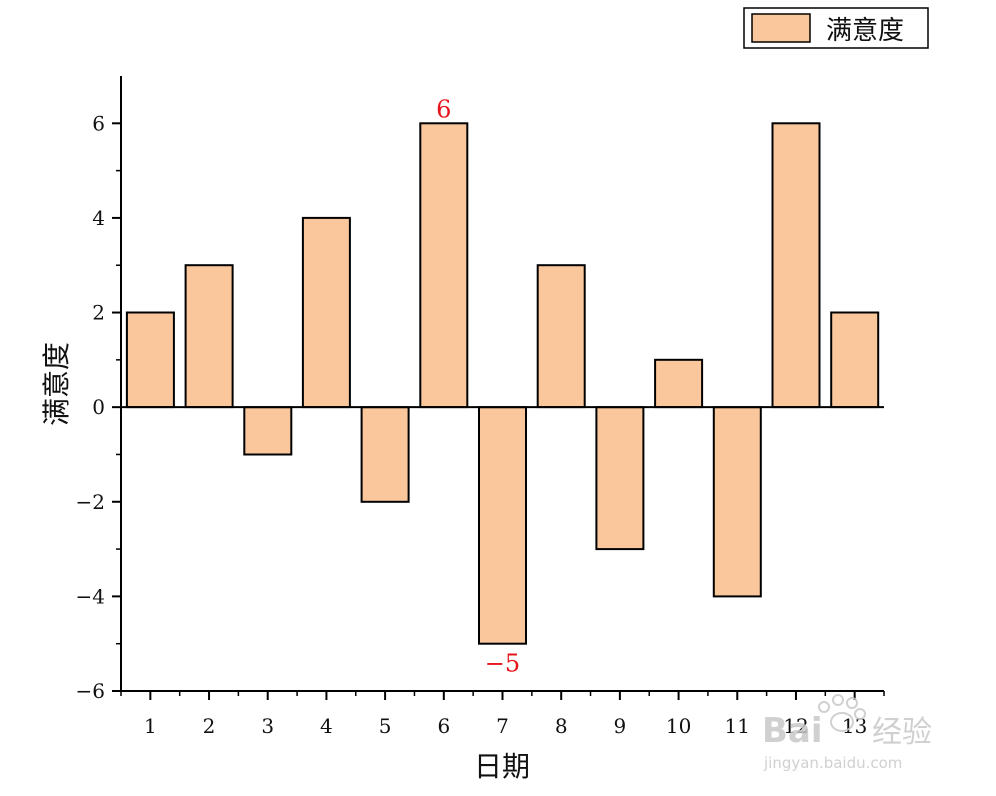 The image size is (996, 796). I want to click on y-tick-label: 2, so click(98, 313).